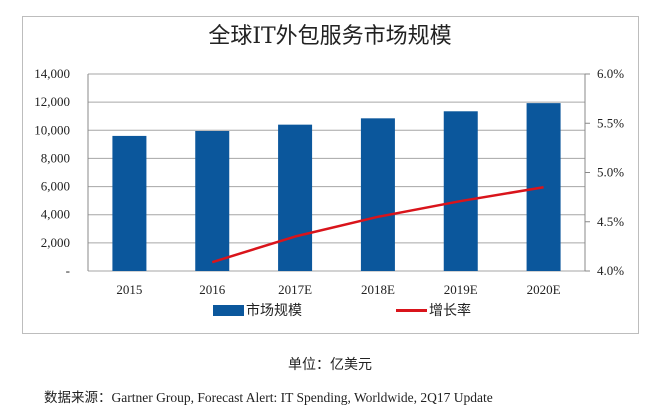 Image resolution: width=660 pixels, height=414 pixels. What do you see at coordinates (610, 122) in the screenshot?
I see `right-tick-label: 5.5%` at bounding box center [610, 122].